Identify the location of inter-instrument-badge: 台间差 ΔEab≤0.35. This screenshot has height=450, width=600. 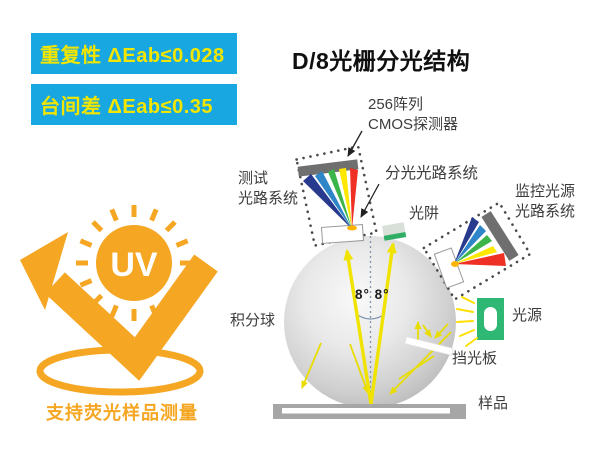
(134, 104).